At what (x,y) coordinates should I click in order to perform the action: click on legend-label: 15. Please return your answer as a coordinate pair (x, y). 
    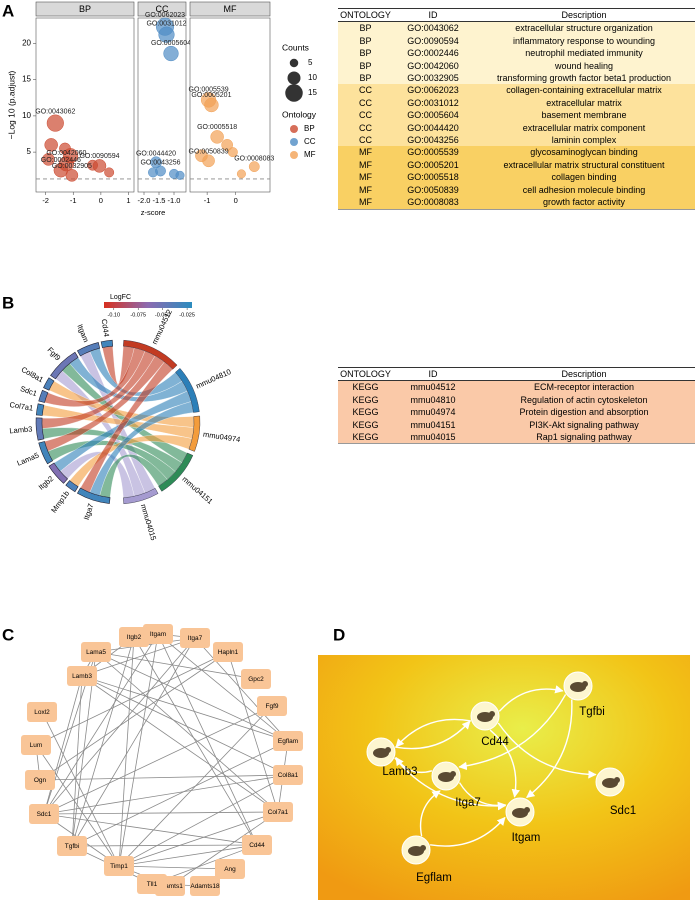
    Looking at the image, I should click on (312, 92).